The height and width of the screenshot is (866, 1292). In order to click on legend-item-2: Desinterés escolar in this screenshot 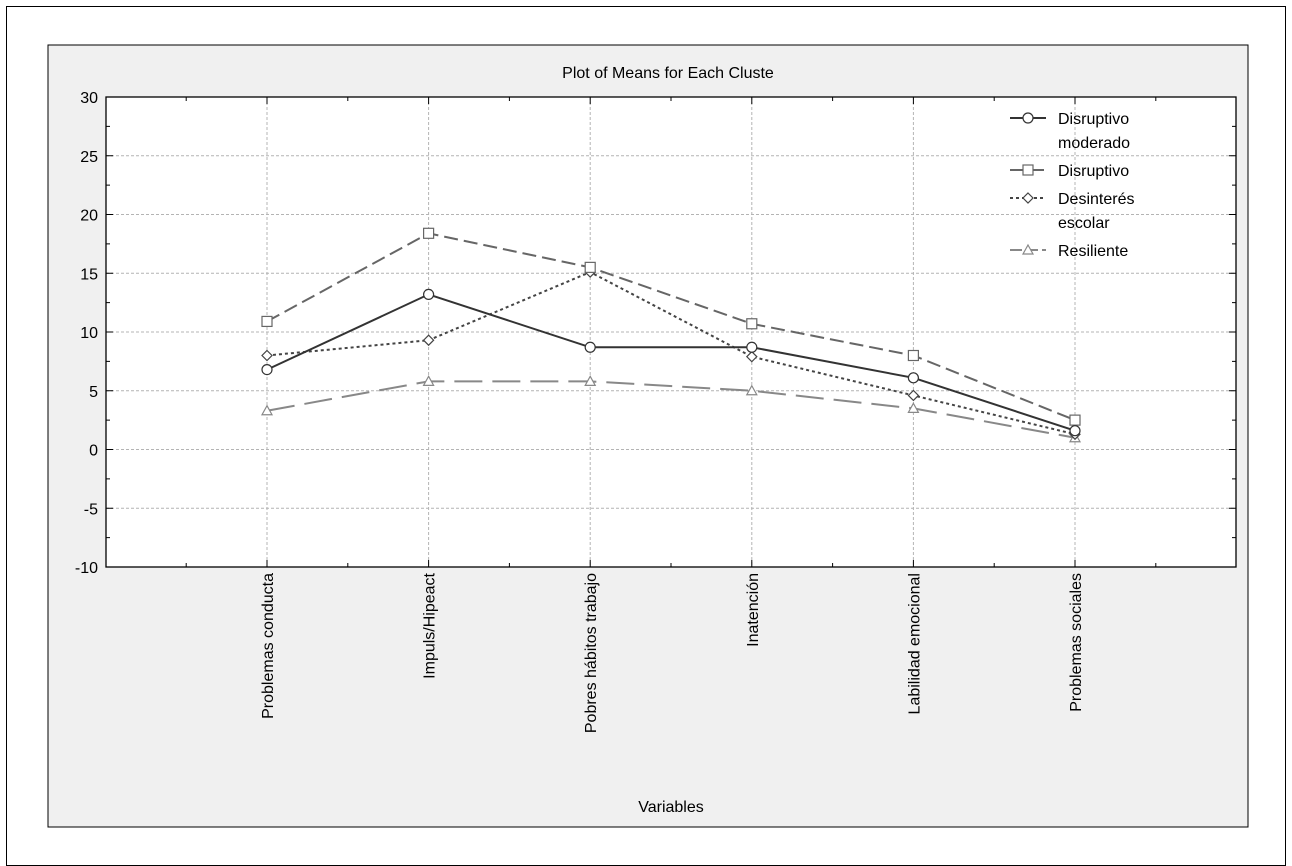, I will do `click(1072, 211)`.